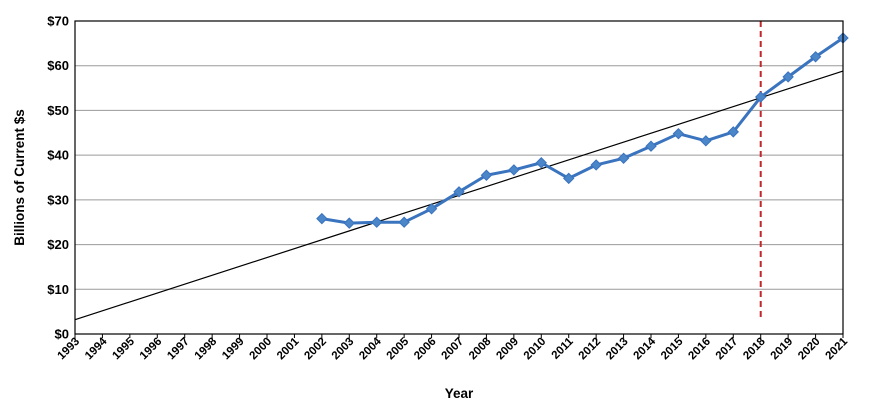 The image size is (870, 417). I want to click on x-tick-label: 2015, so click(672, 348).